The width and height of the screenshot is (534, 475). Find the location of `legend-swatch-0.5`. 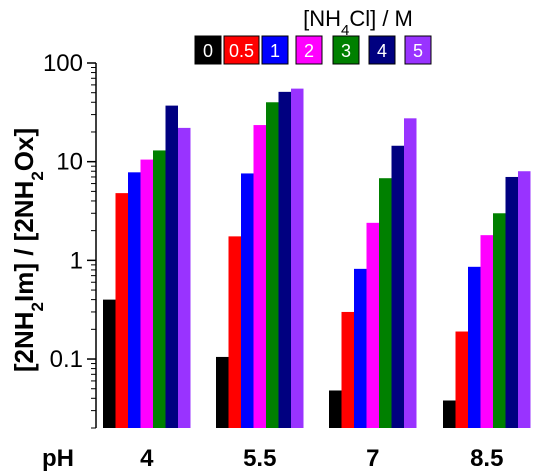

legend-swatch-0.5 is located at coordinates (241, 50).